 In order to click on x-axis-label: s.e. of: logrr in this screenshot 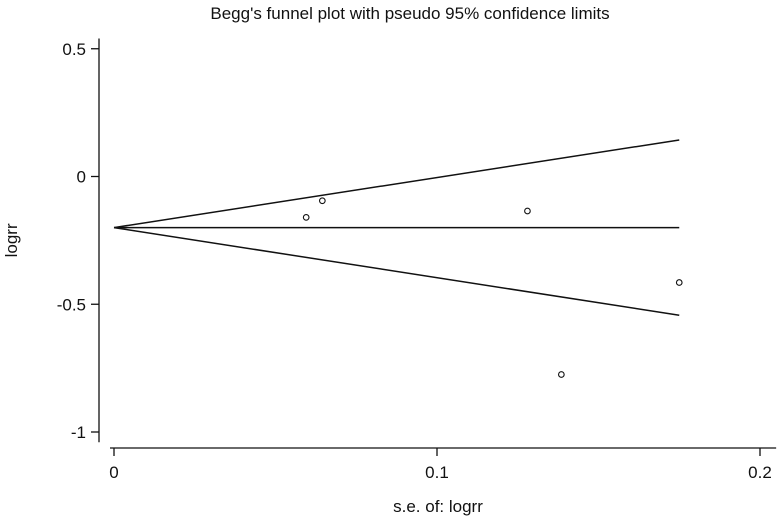, I will do `click(438, 506)`.